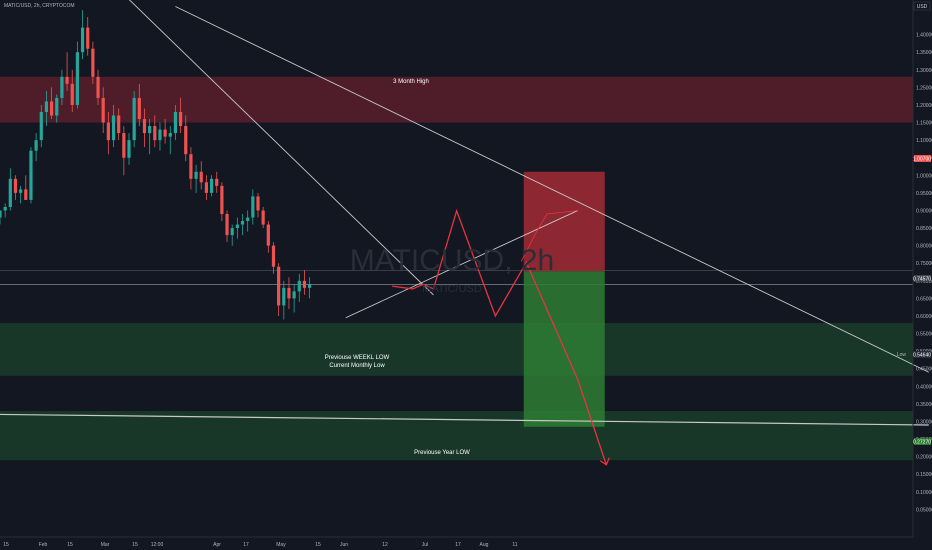  Describe the element at coordinates (514, 545) in the screenshot. I see `x-tick-15: 11` at that location.